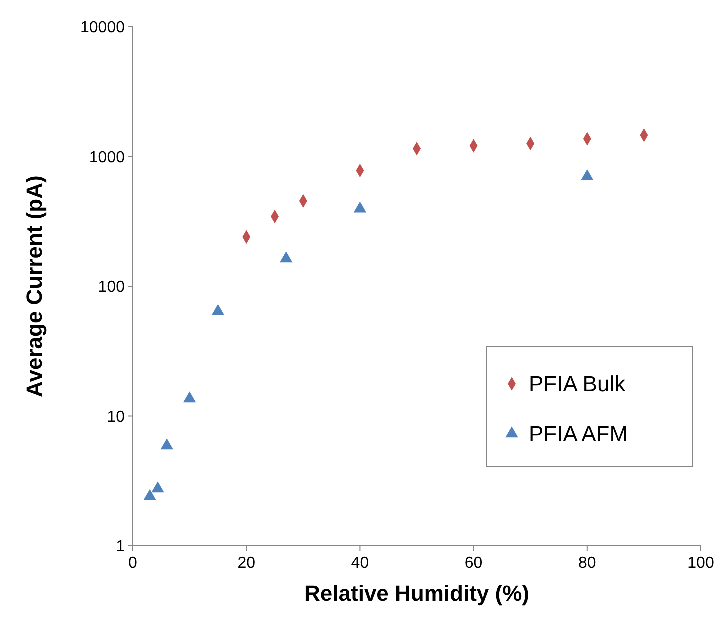 This screenshot has width=723, height=629. Describe the element at coordinates (360, 563) in the screenshot. I see `x-tick-label: 40` at that location.